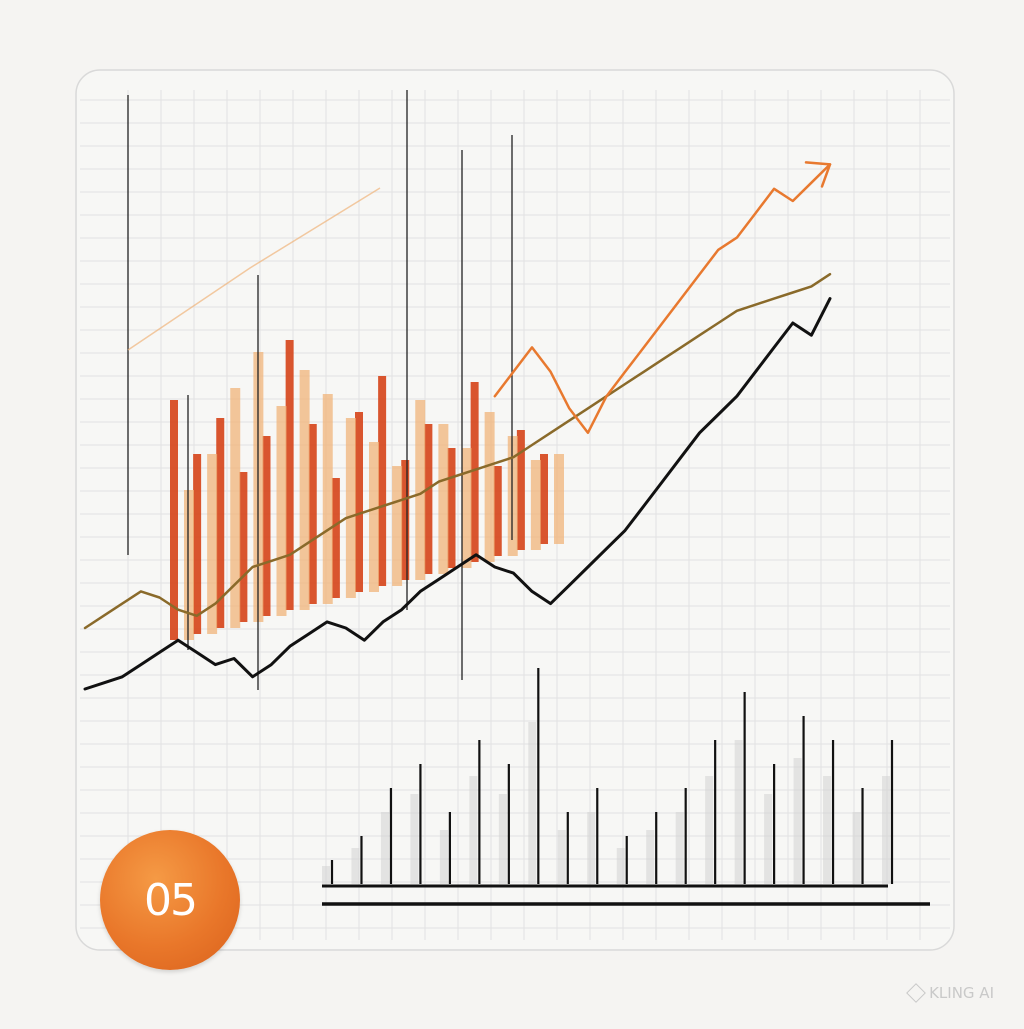 The width and height of the screenshot is (1024, 1029). I want to click on line-series, so click(662, 299).